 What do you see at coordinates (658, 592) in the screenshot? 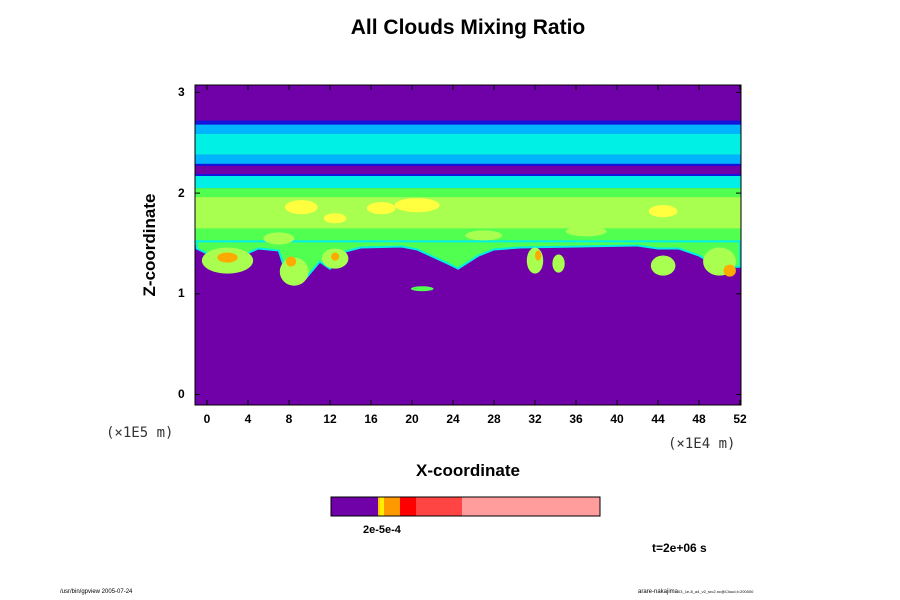
I see `footer-author: arare-nakajima` at bounding box center [658, 592].